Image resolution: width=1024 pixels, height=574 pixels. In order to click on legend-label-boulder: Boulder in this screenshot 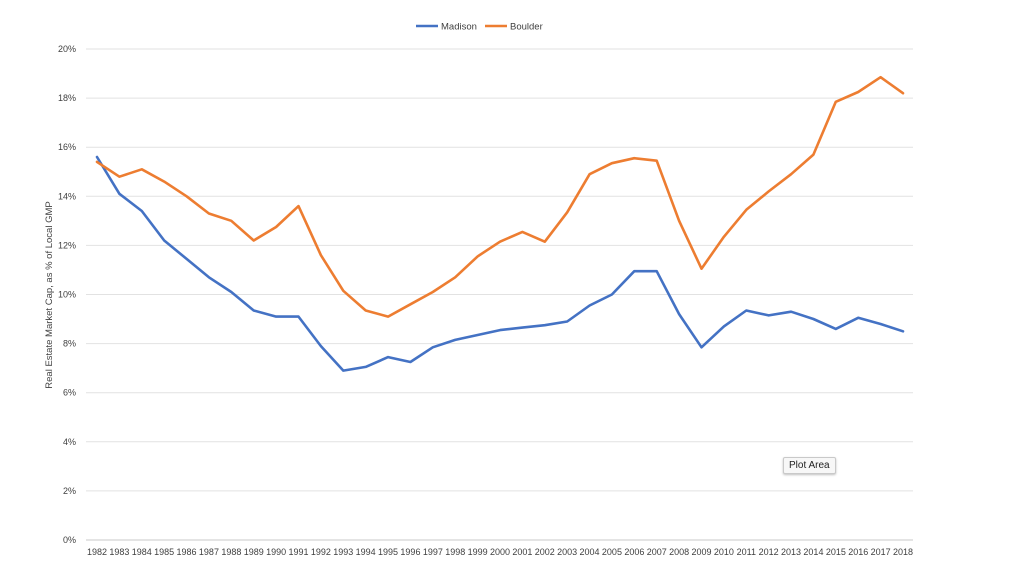, I will do `click(526, 27)`.